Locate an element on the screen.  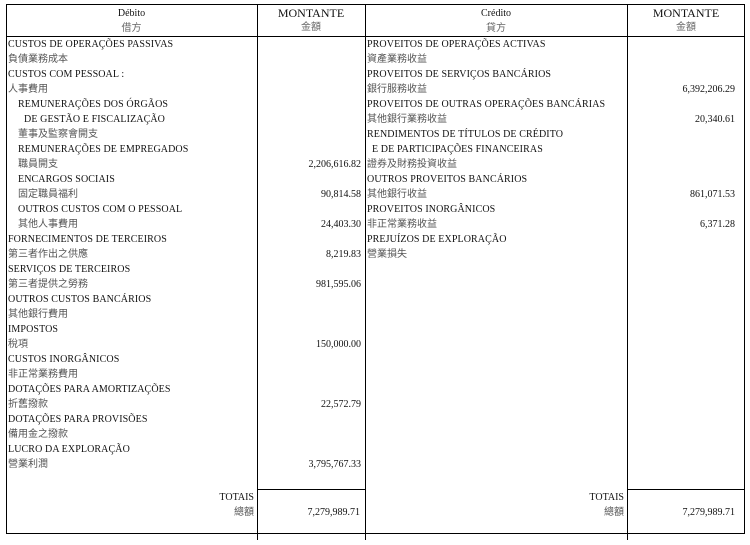
row-amount: 3,795,767.33 is located at coordinates (335, 464).